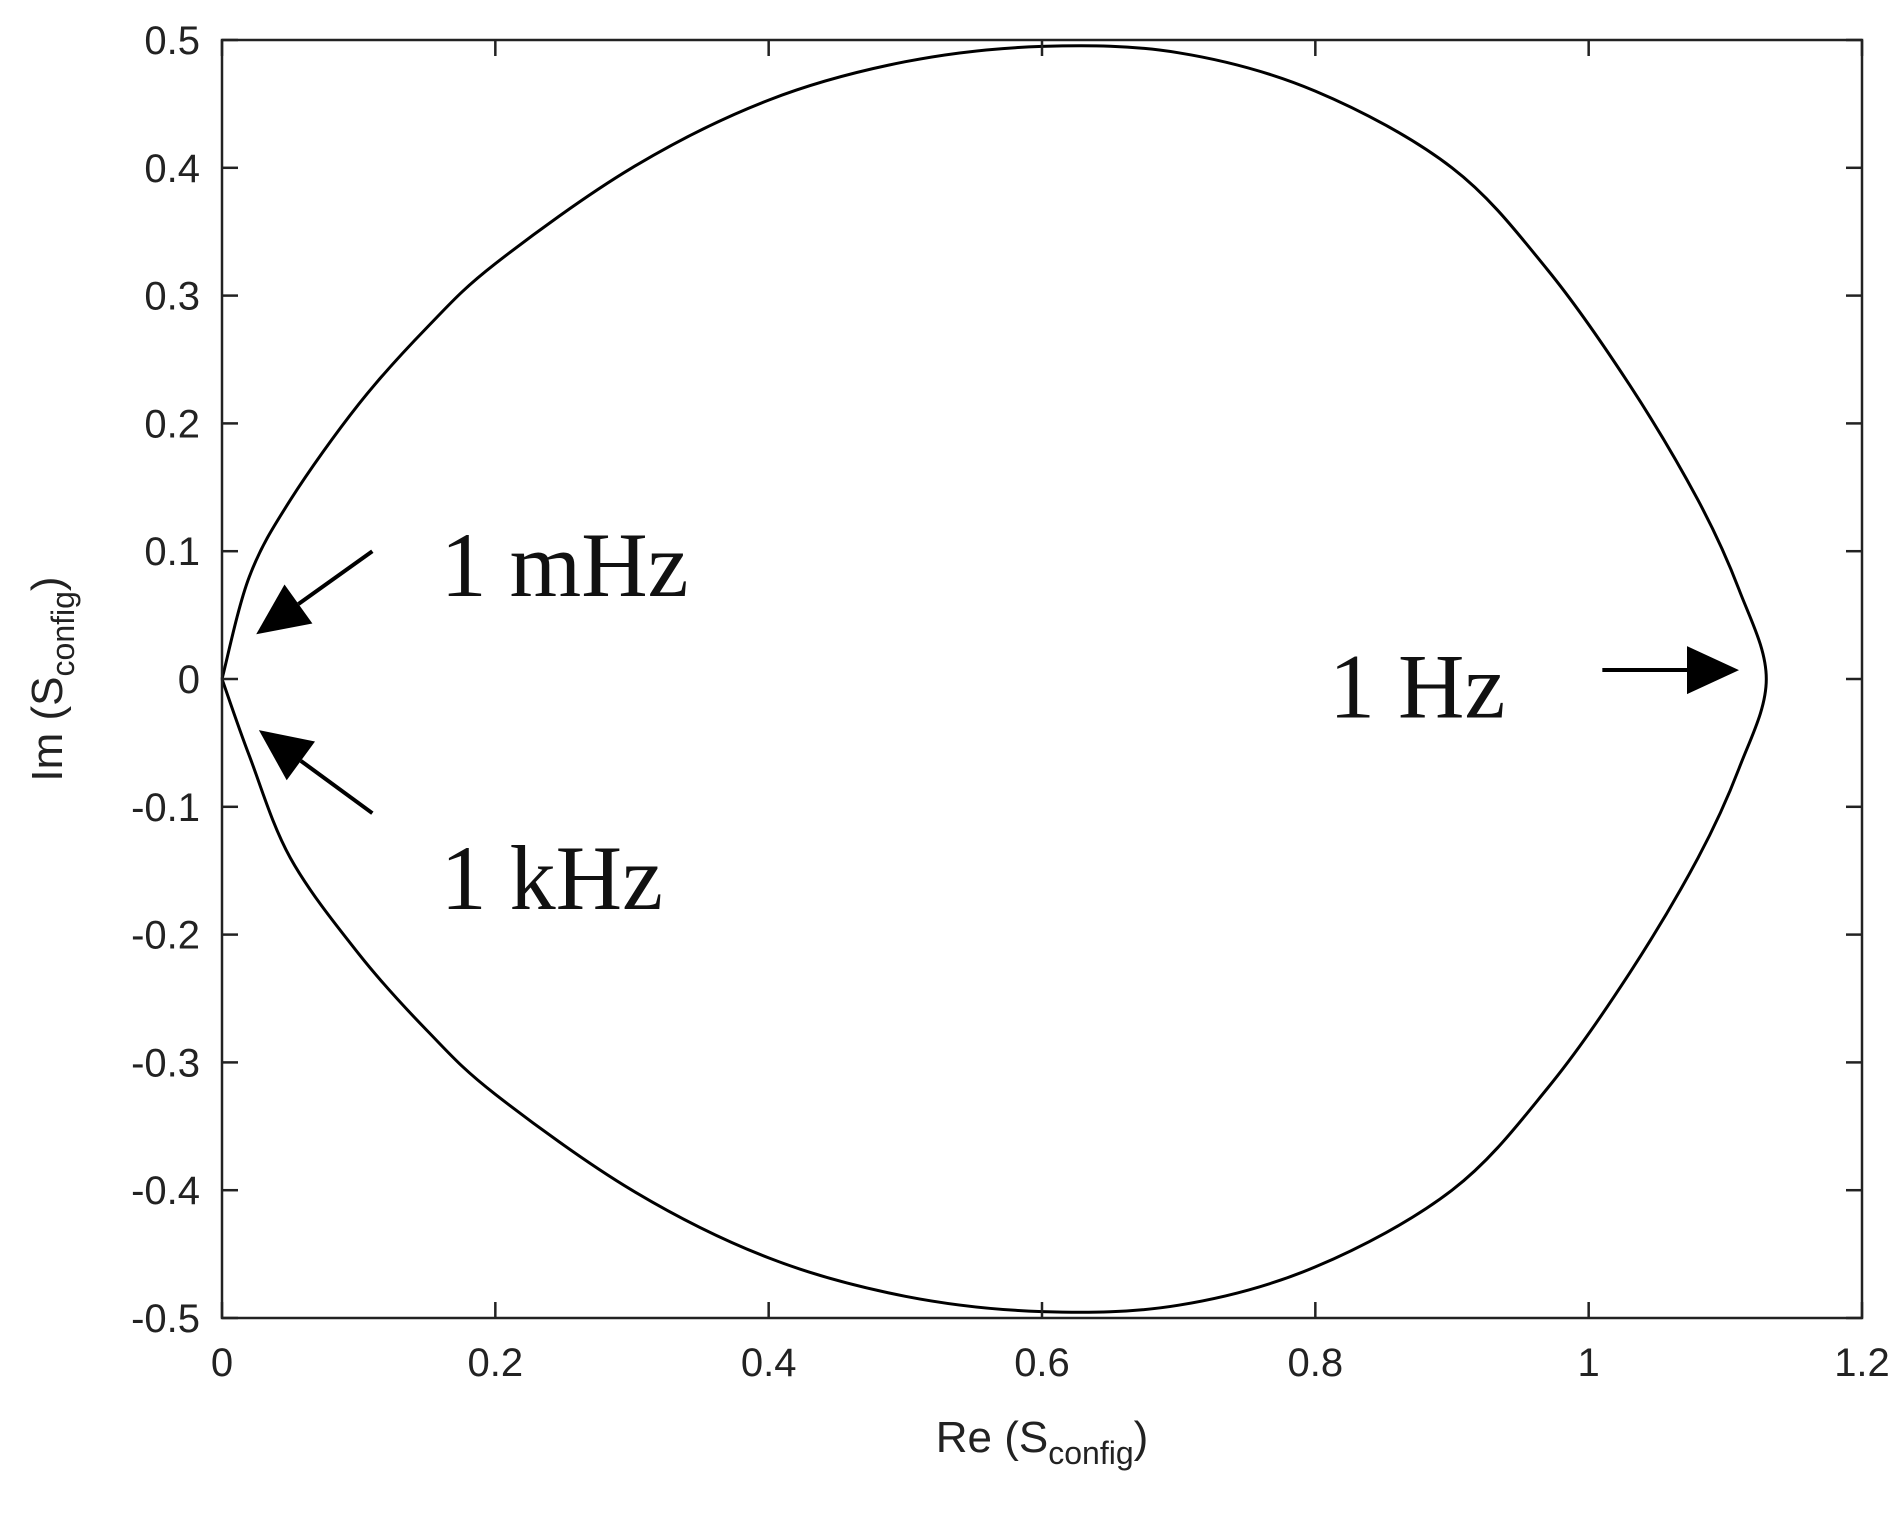 This screenshot has width=1896, height=1516. What do you see at coordinates (565, 565) in the screenshot?
I see `annotation-mhz: 1 mHz` at bounding box center [565, 565].